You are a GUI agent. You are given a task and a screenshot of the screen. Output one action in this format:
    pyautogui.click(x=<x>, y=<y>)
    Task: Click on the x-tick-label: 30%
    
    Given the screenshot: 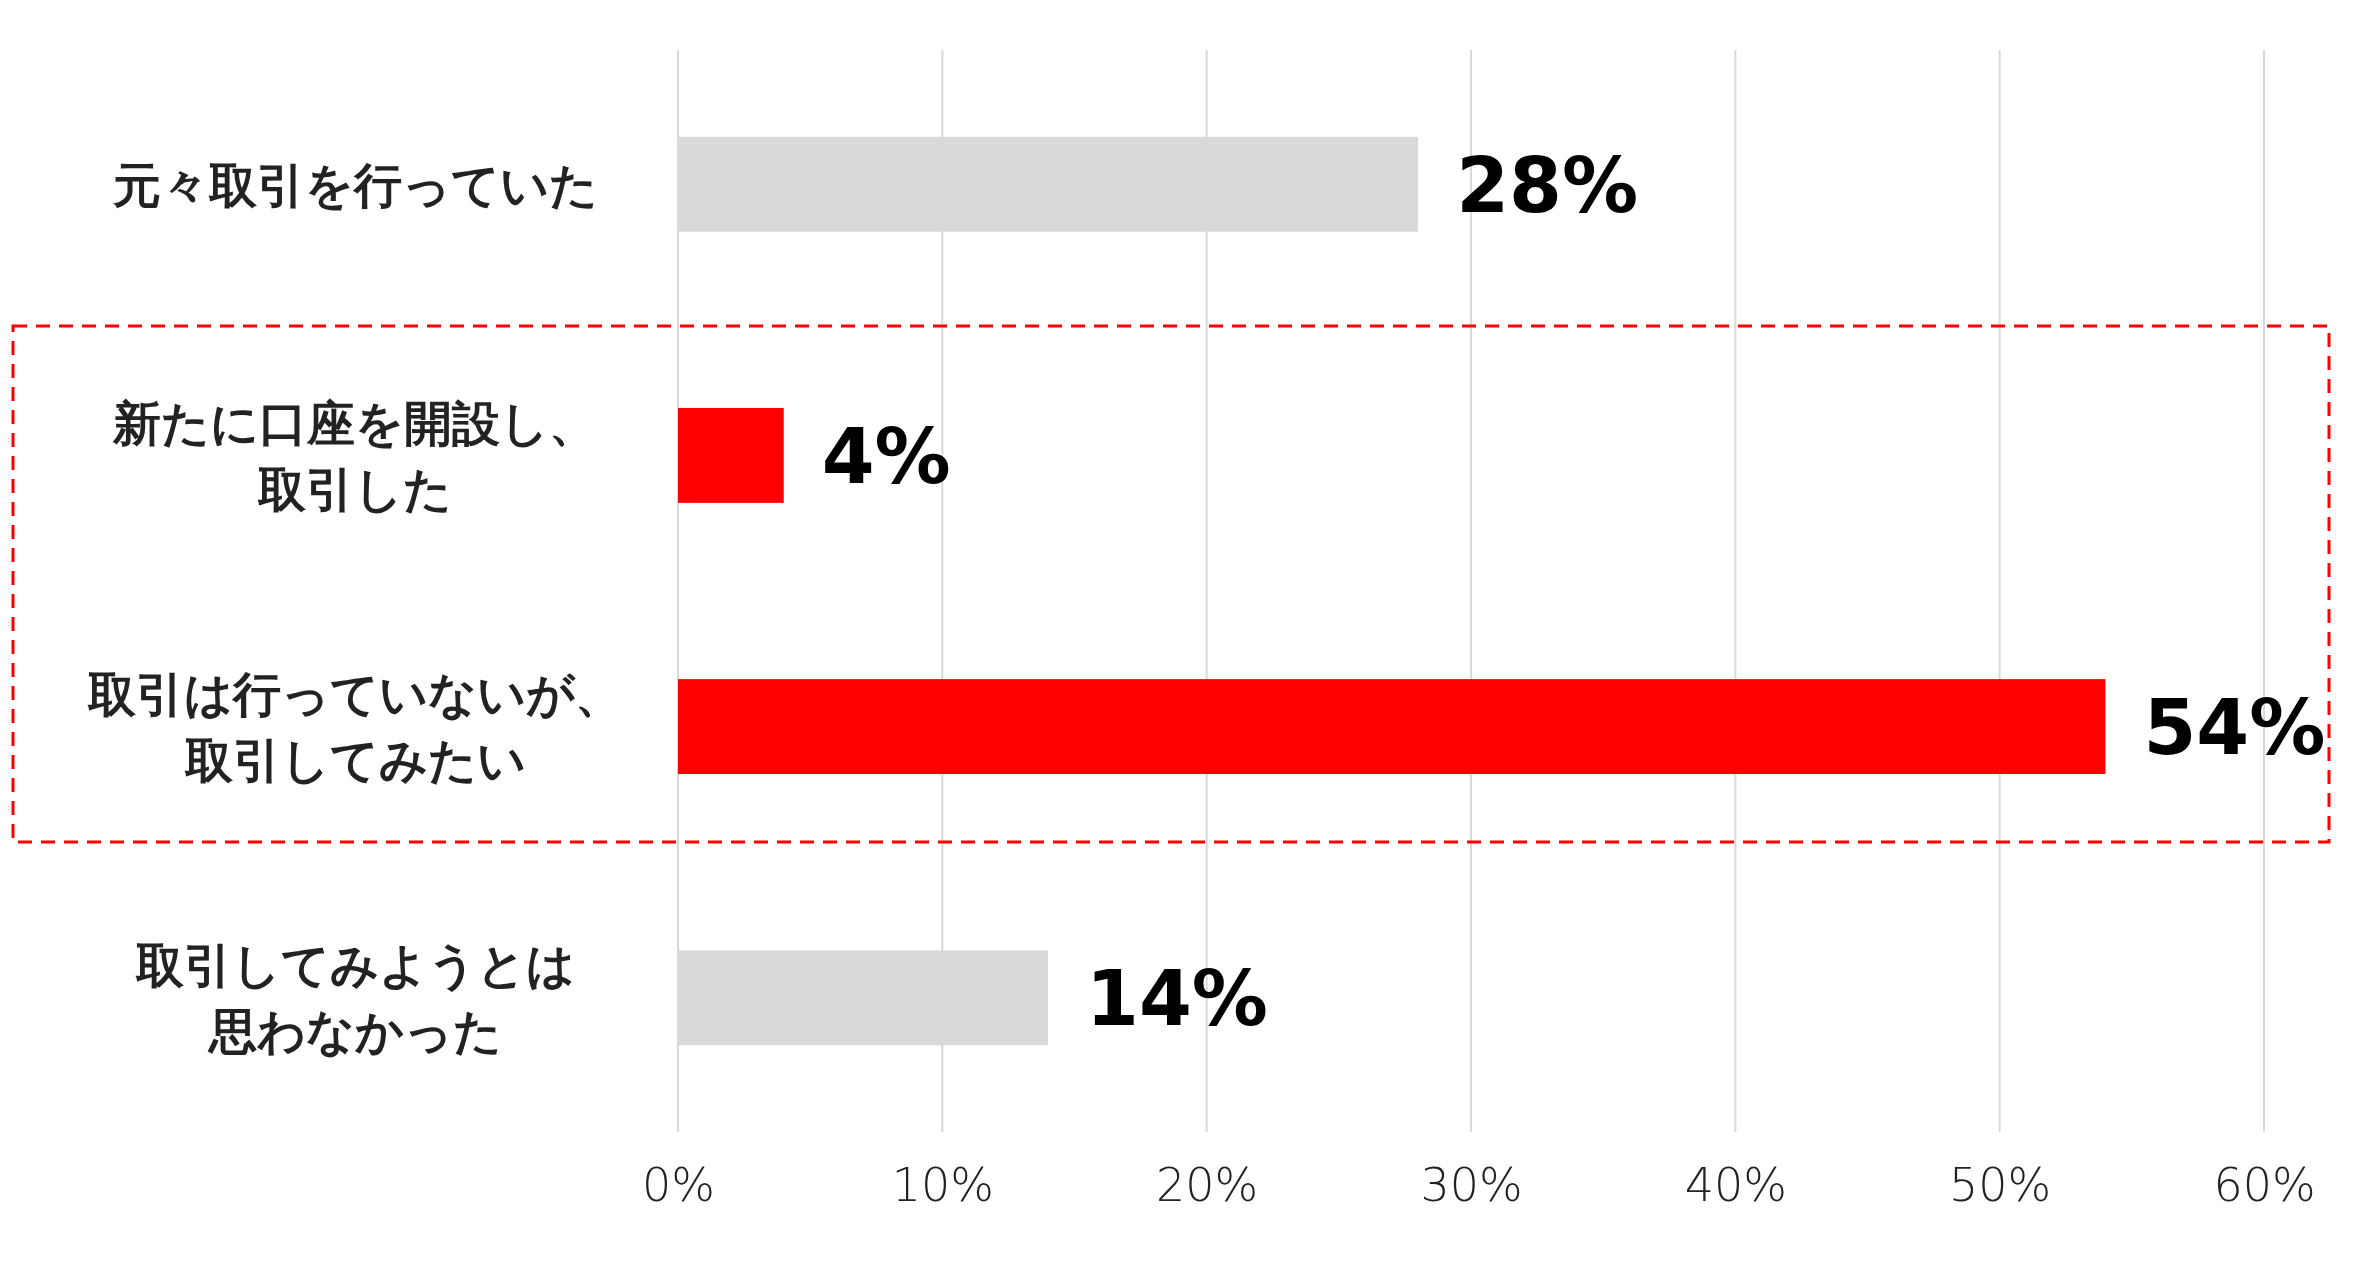 What is the action you would take?
    pyautogui.click(x=1471, y=1185)
    